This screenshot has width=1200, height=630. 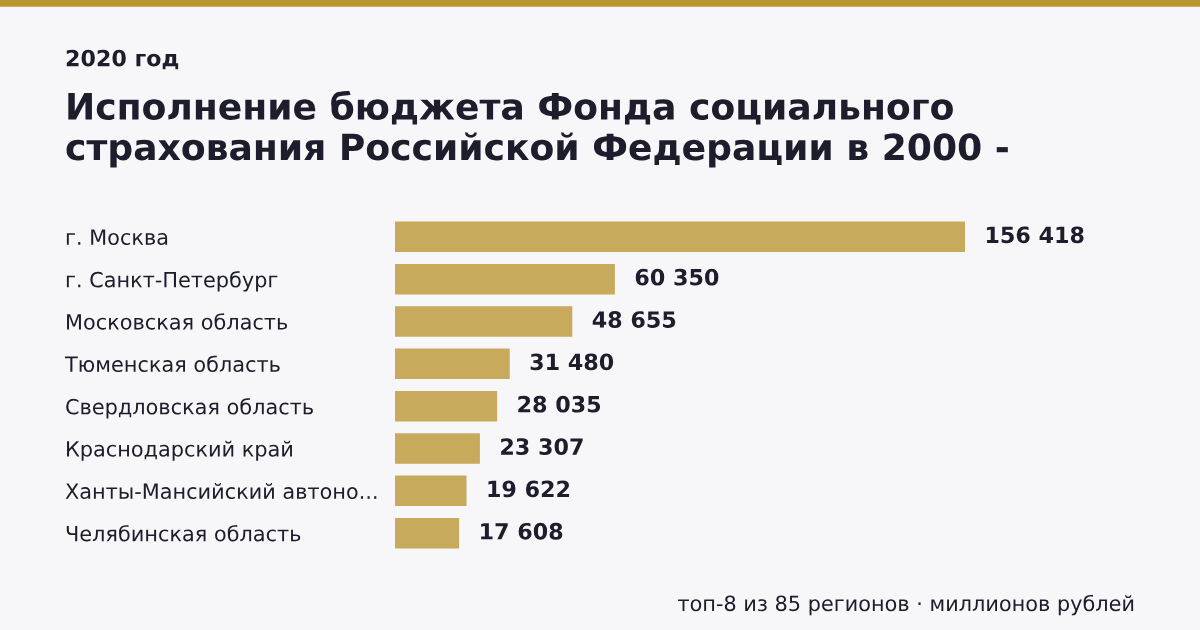 What do you see at coordinates (122, 59) in the screenshot?
I see `text: 2020 год` at bounding box center [122, 59].